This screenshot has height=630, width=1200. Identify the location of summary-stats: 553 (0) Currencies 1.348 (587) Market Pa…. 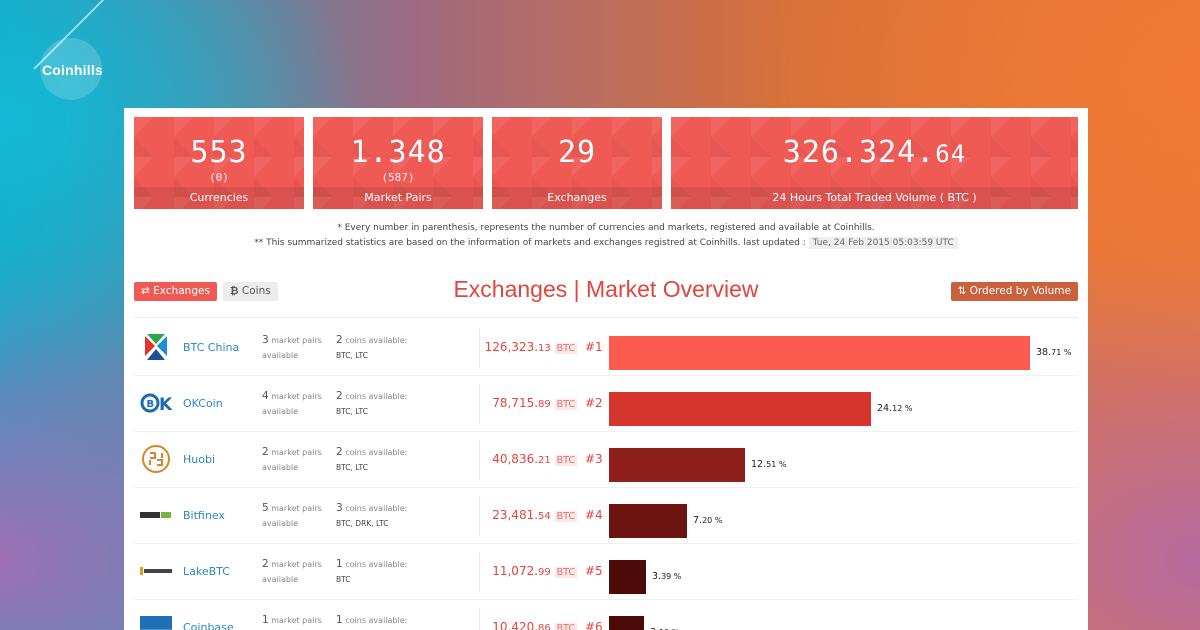
(606, 163).